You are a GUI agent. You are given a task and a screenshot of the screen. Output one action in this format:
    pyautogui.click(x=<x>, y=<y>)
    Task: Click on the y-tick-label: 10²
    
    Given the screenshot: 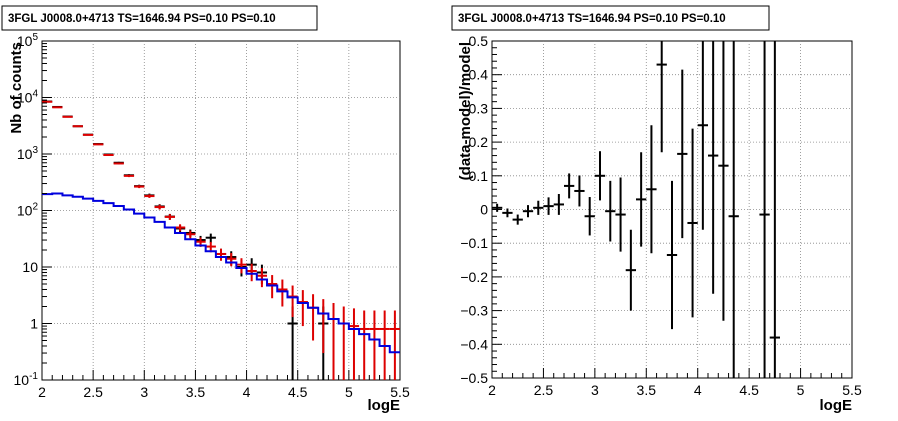 What is the action you would take?
    pyautogui.click(x=28, y=210)
    